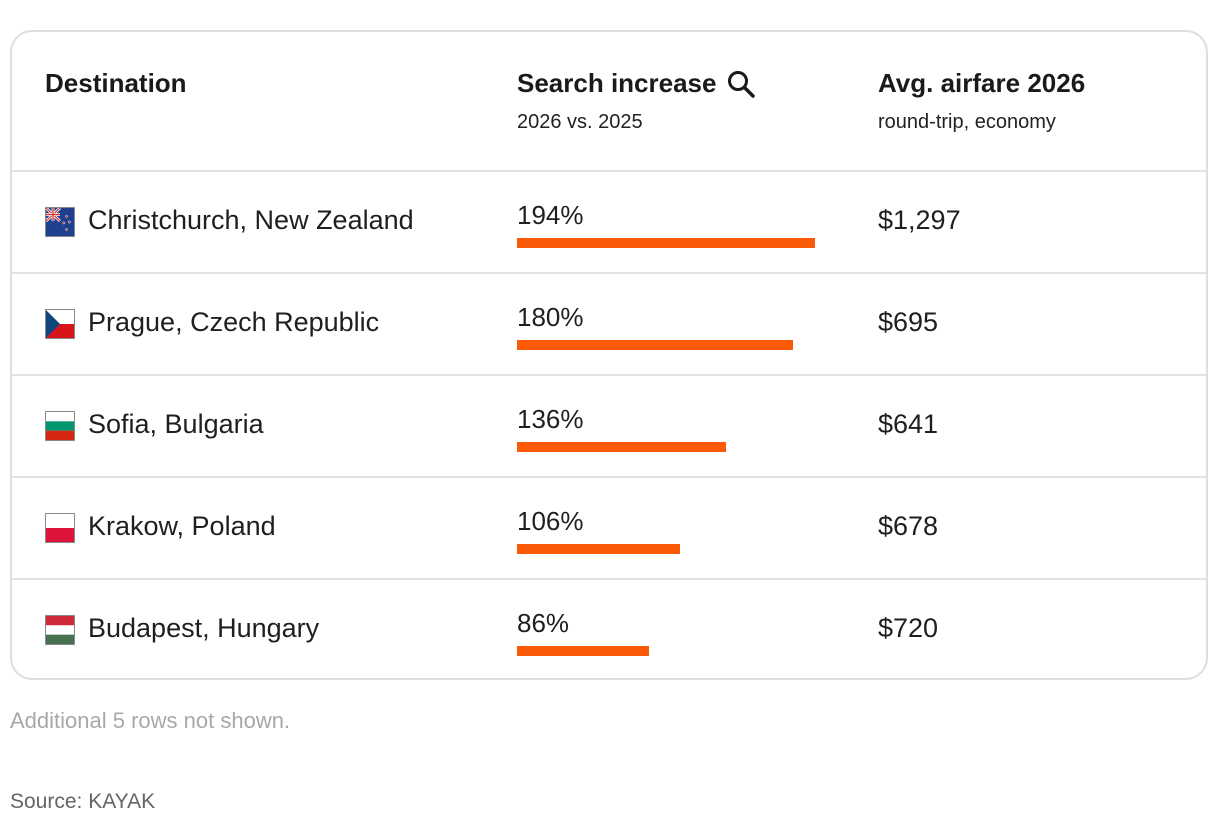 The height and width of the screenshot is (832, 1220). What do you see at coordinates (981, 101) in the screenshot?
I see `airfare-column-header: Avg. airfare 2026 round-trip, economy` at bounding box center [981, 101].